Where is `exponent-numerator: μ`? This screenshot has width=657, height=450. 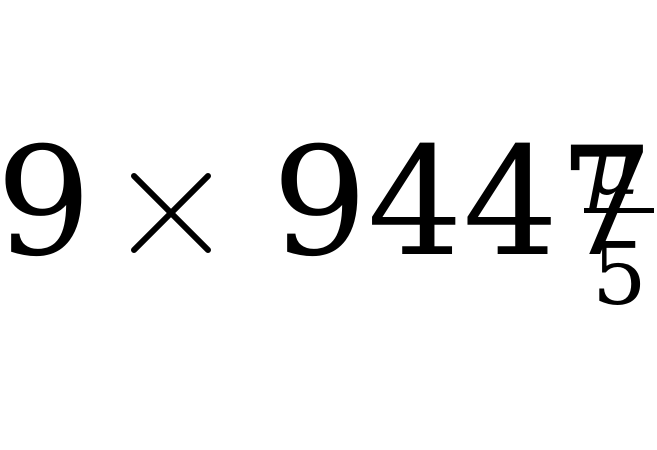 exponent-numerator: μ is located at coordinates (612, 166).